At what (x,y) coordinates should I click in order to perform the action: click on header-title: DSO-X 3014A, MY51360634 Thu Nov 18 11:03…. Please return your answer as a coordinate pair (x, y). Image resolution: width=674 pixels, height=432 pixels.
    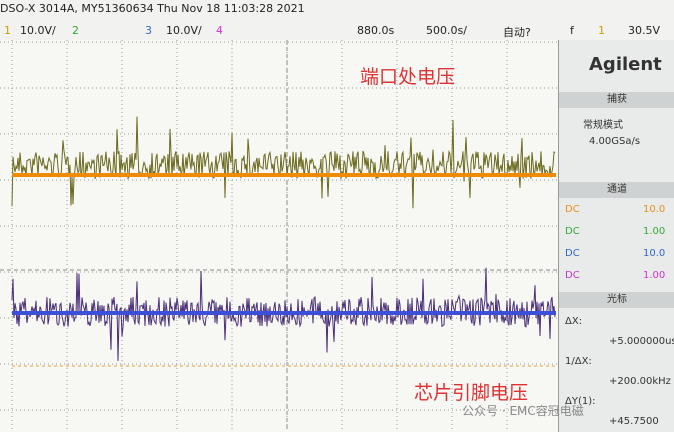
    Looking at the image, I should click on (152, 8).